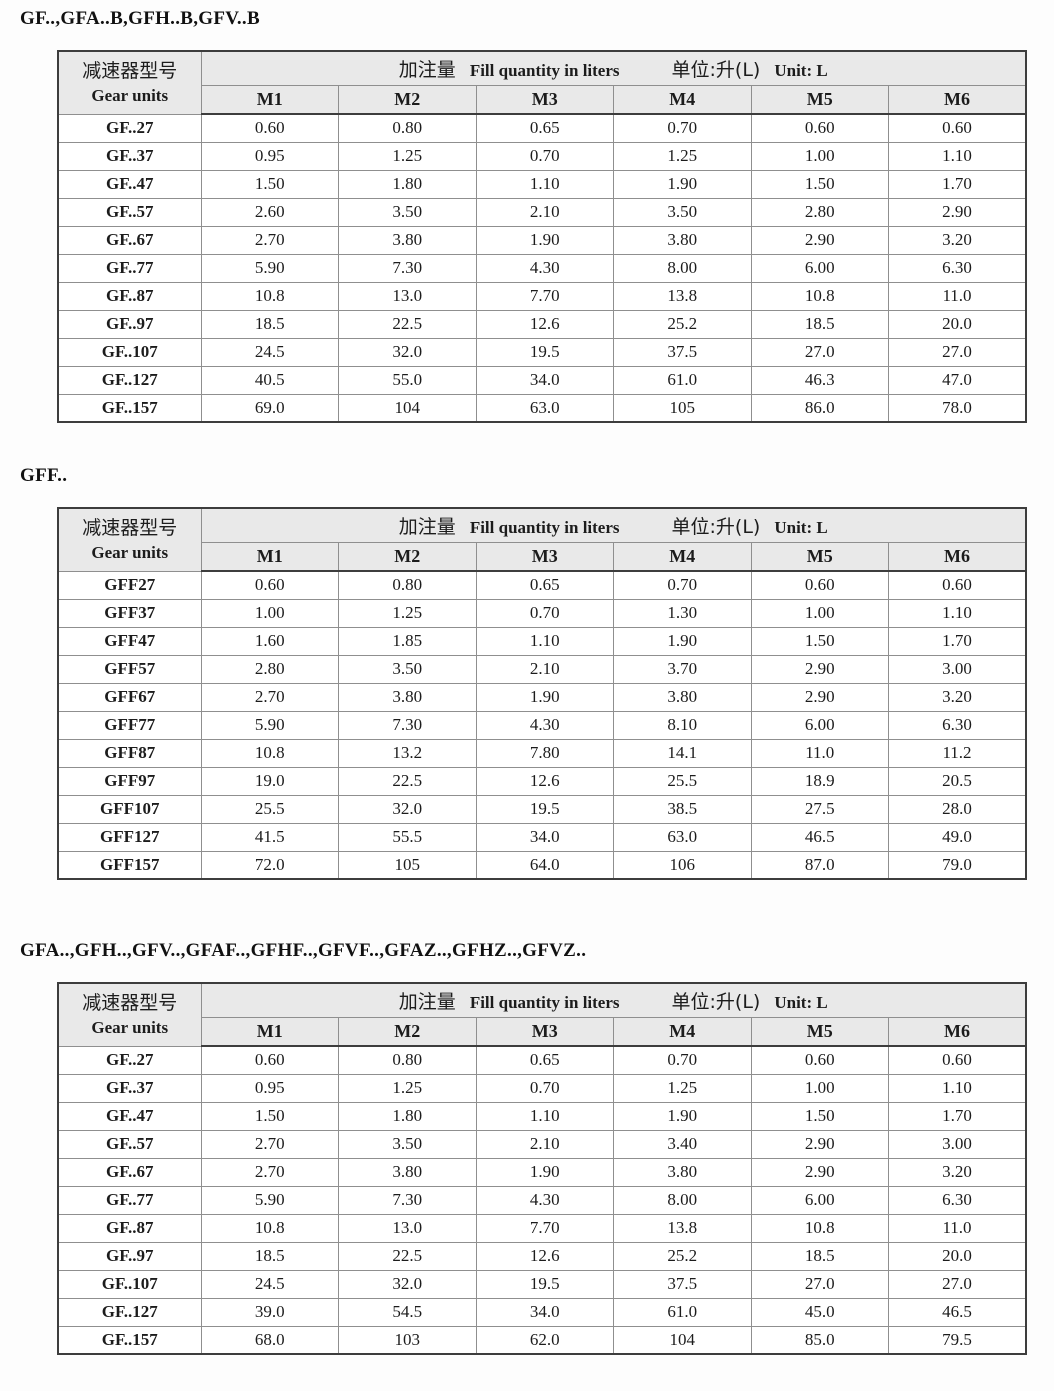 Image resolution: width=1054 pixels, height=1391 pixels. Describe the element at coordinates (682, 837) in the screenshot. I see `fill-value-cell: 63.0` at that location.